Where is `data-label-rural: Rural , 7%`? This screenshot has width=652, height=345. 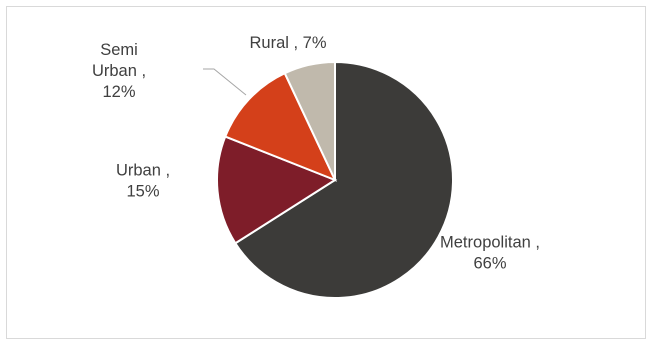
data-label-rural: Rural , 7% is located at coordinates (287, 43).